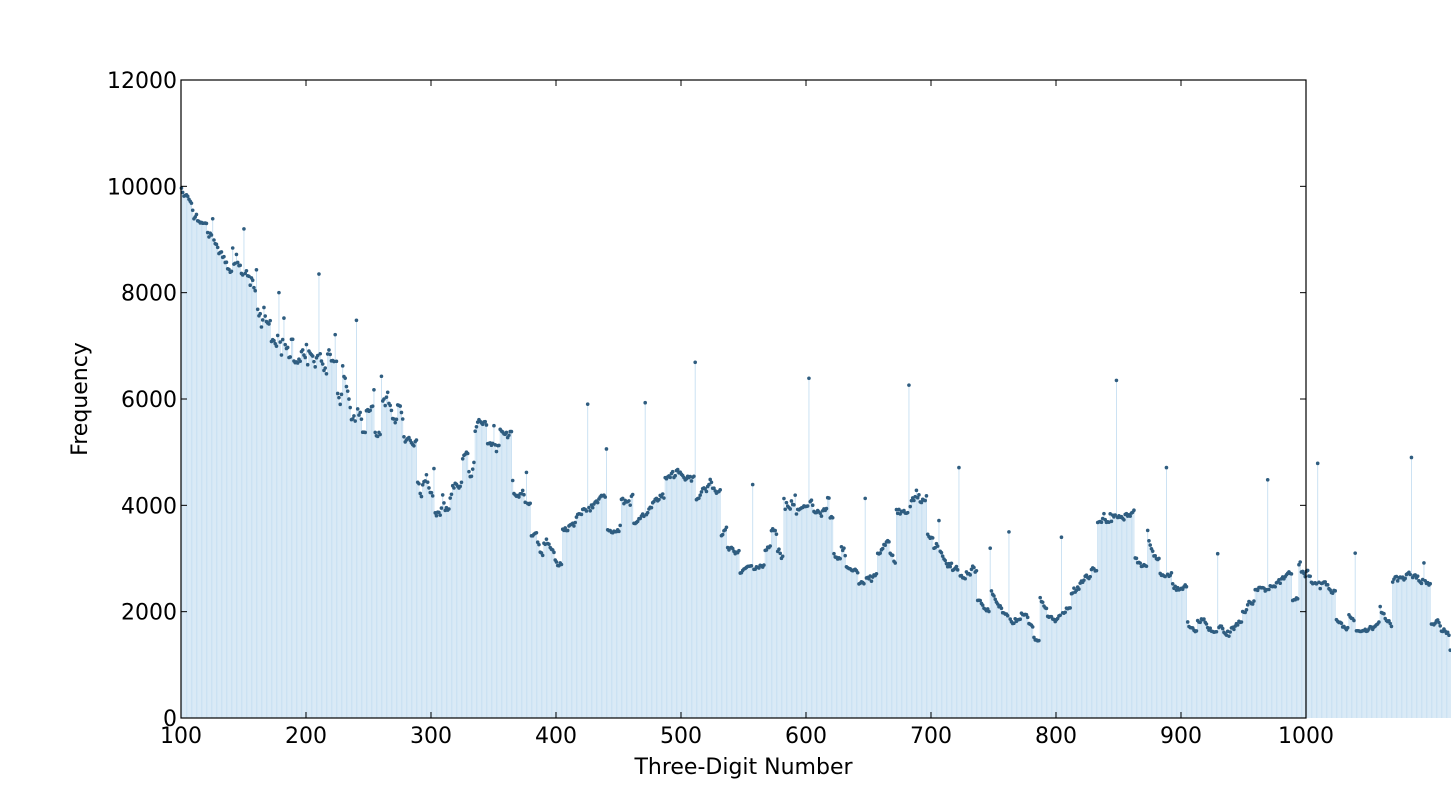 This screenshot has height=798, width=1451. What do you see at coordinates (743, 767) in the screenshot?
I see `x-axis-label: Three-Digit Number` at bounding box center [743, 767].